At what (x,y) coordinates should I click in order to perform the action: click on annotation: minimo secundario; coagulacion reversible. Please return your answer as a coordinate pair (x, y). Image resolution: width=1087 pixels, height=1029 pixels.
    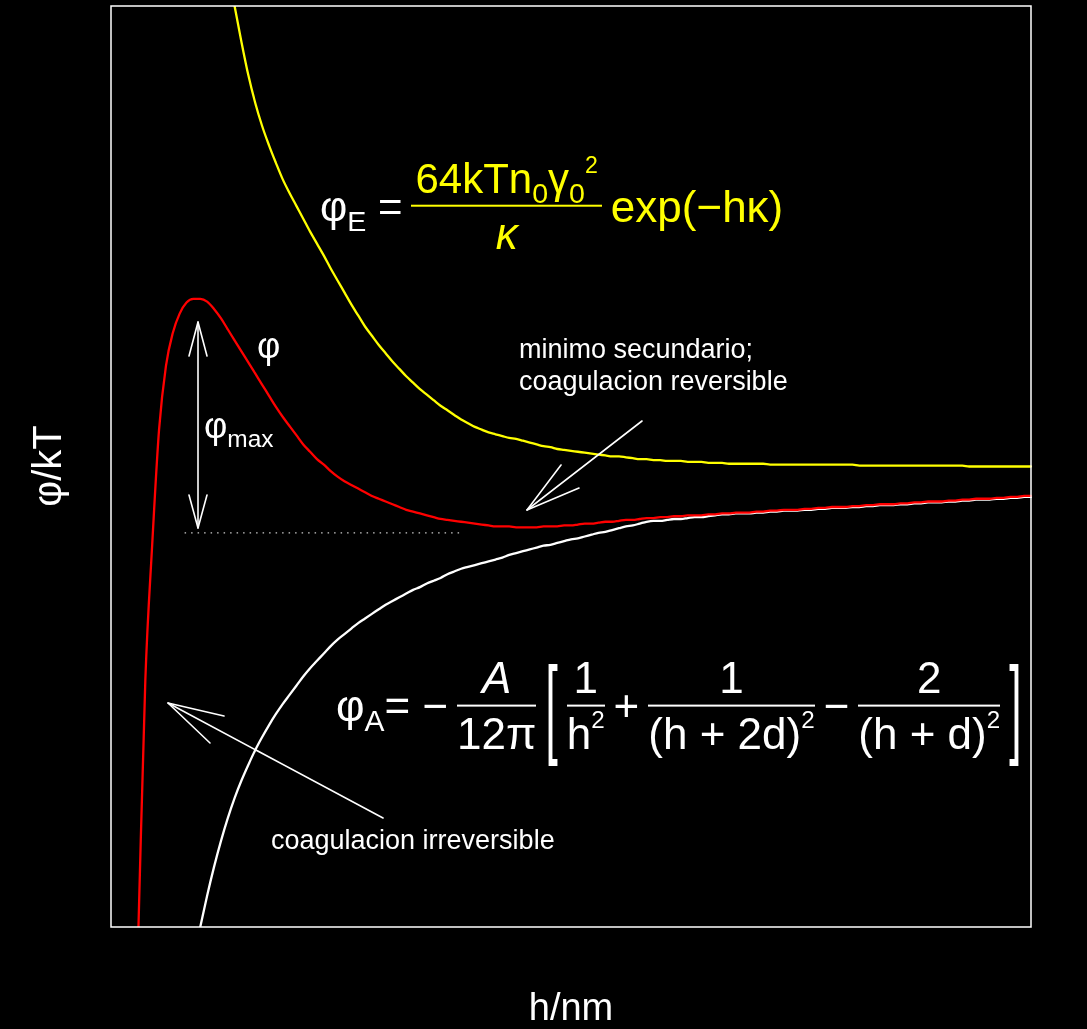
    Looking at the image, I should click on (653, 365).